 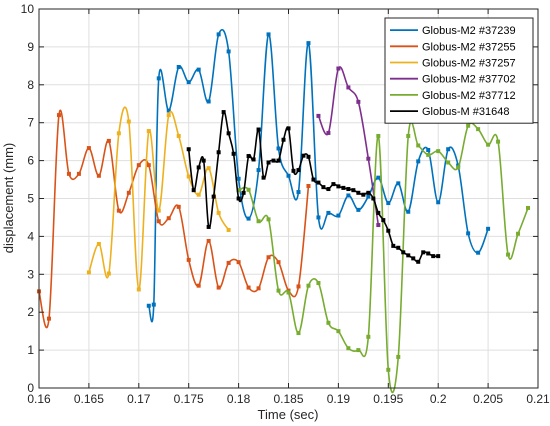 What do you see at coordinates (30, 47) in the screenshot?
I see `y-tick-label: 9` at bounding box center [30, 47].